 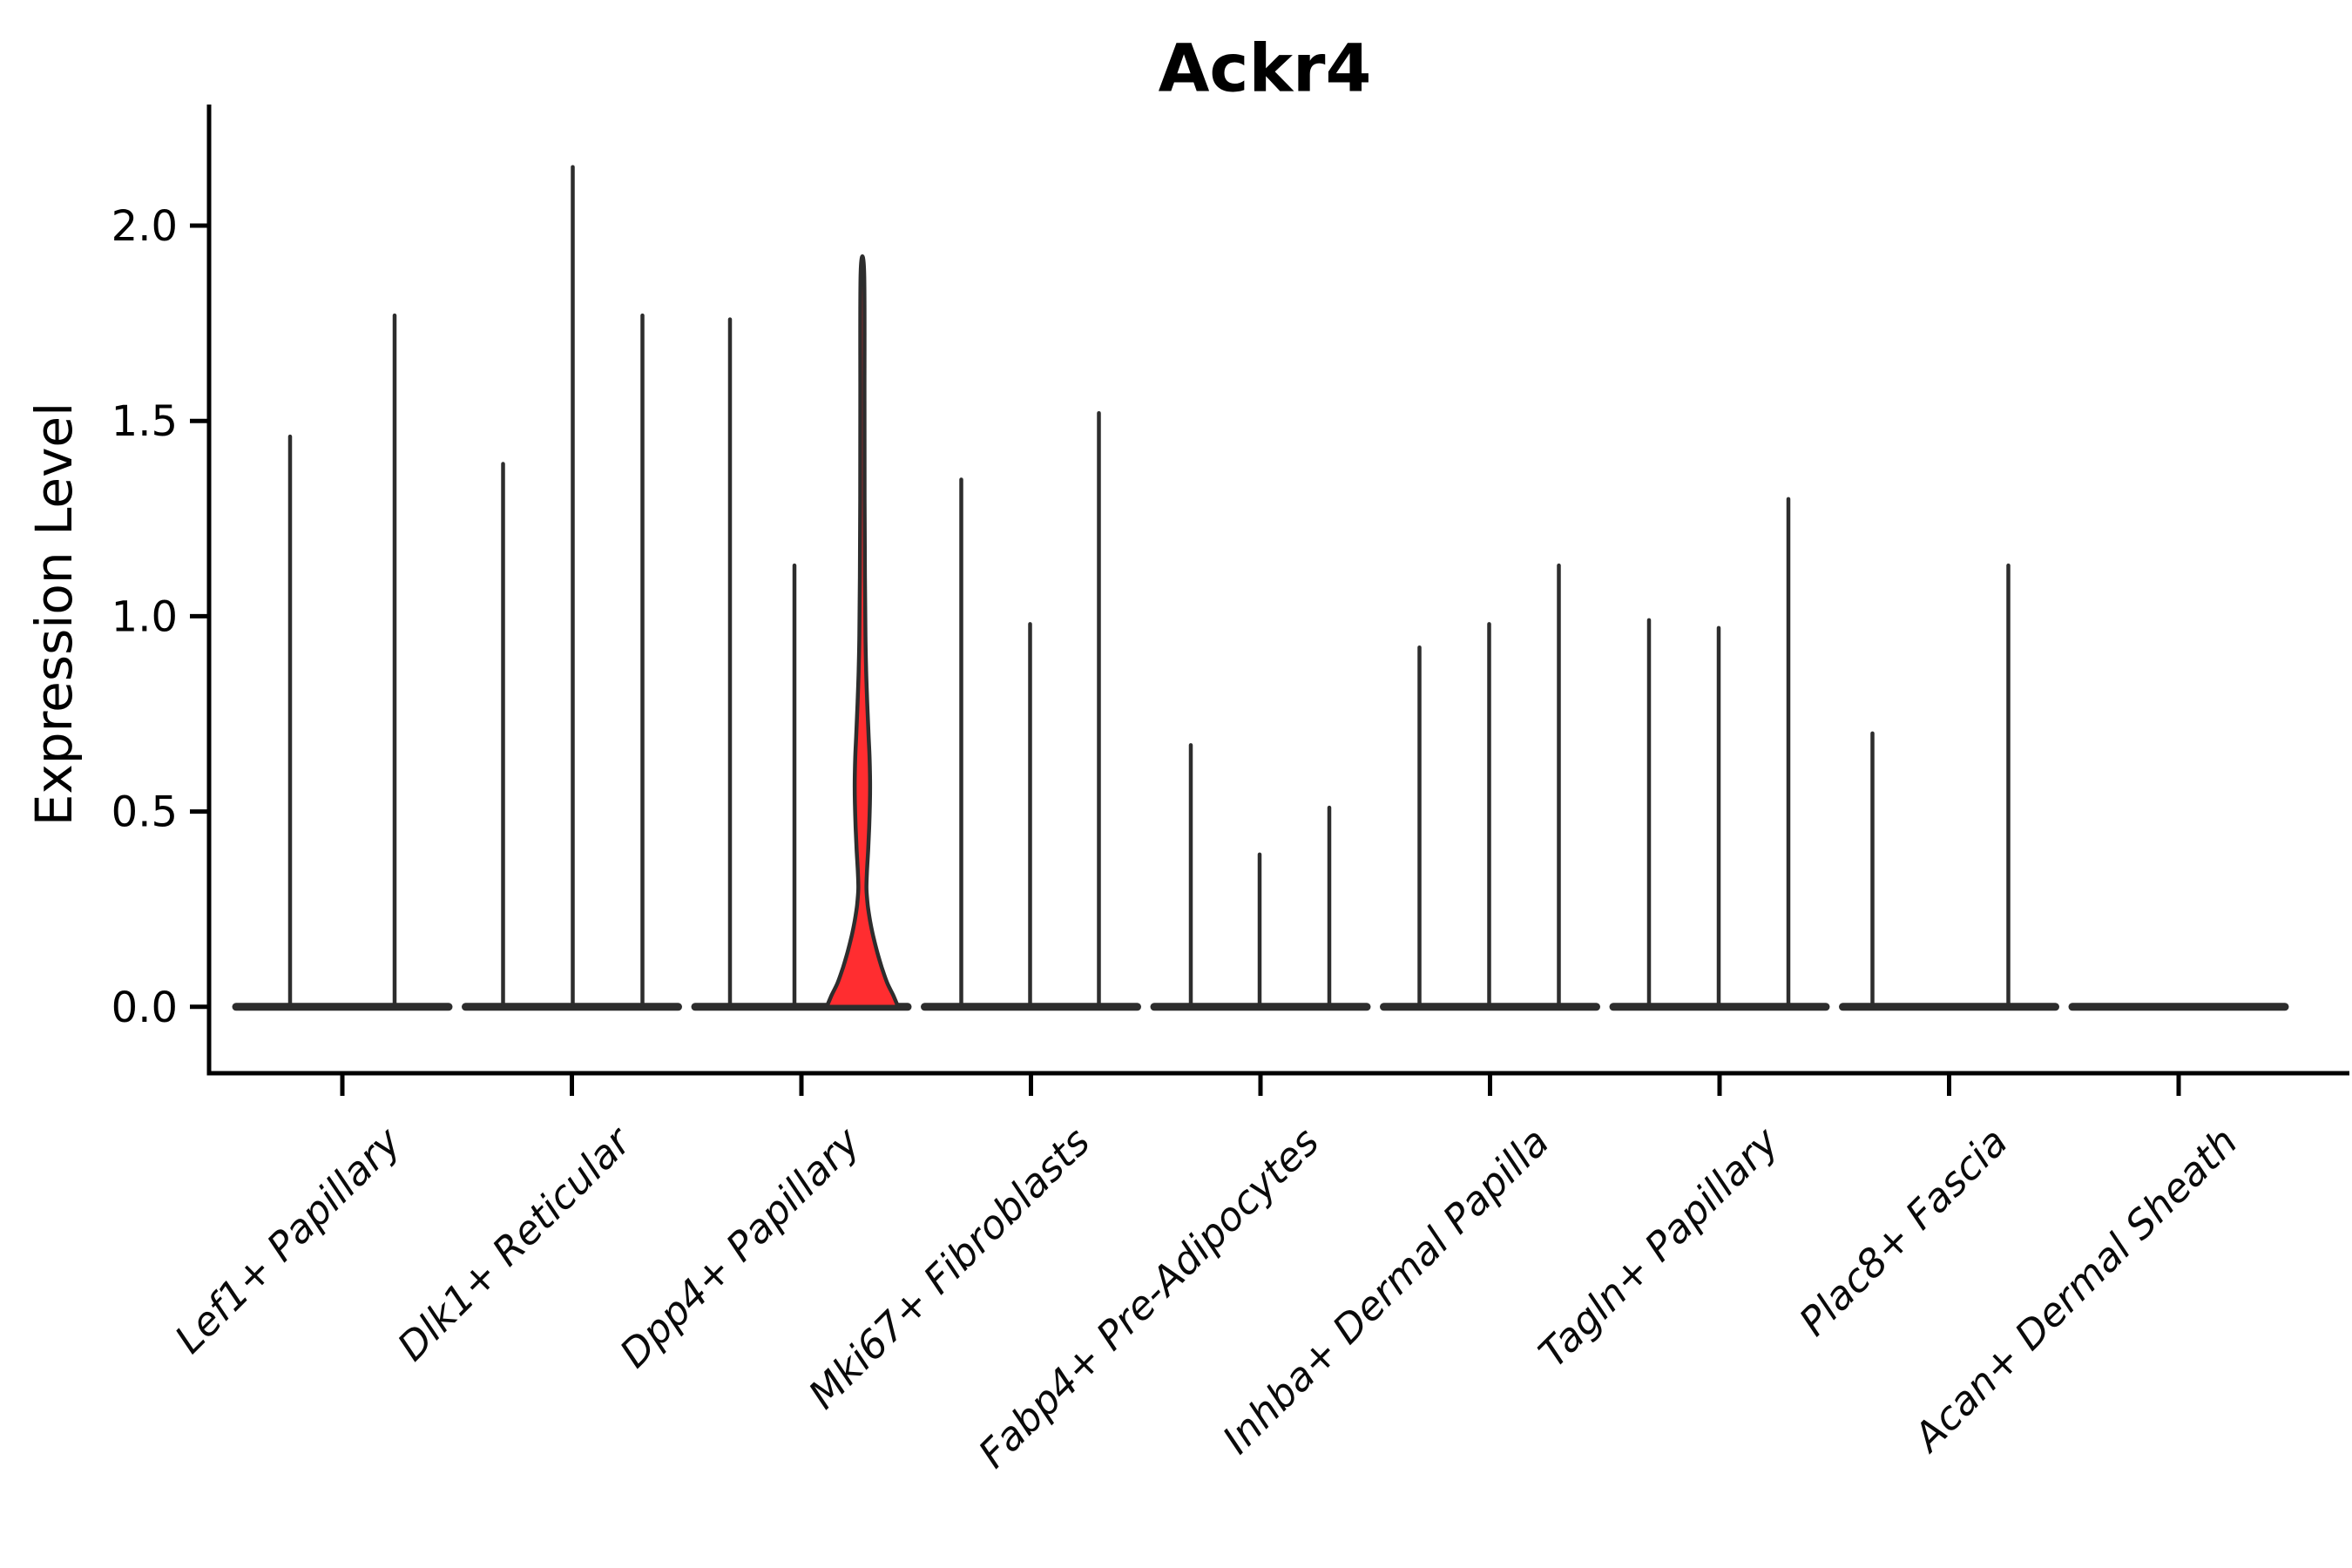 I want to click on plot-title: Ackr4, so click(x=1265, y=68).